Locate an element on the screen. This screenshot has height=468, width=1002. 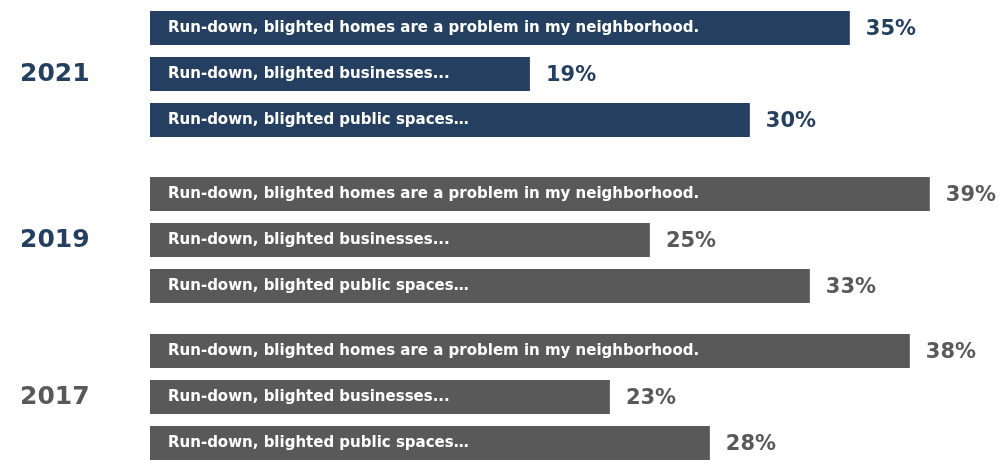
data-label: 28% is located at coordinates (751, 443).